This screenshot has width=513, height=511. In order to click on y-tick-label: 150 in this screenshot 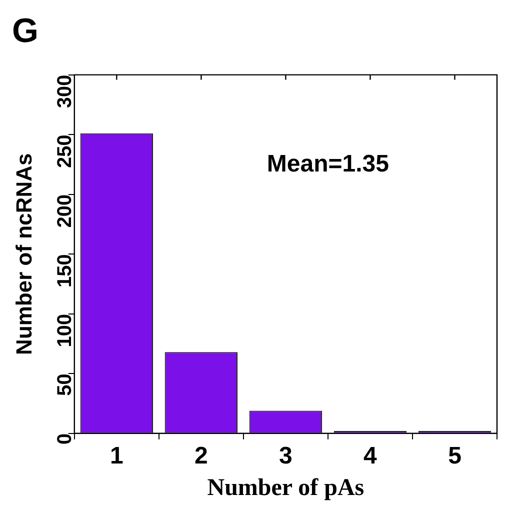, I will do `click(65, 271)`.